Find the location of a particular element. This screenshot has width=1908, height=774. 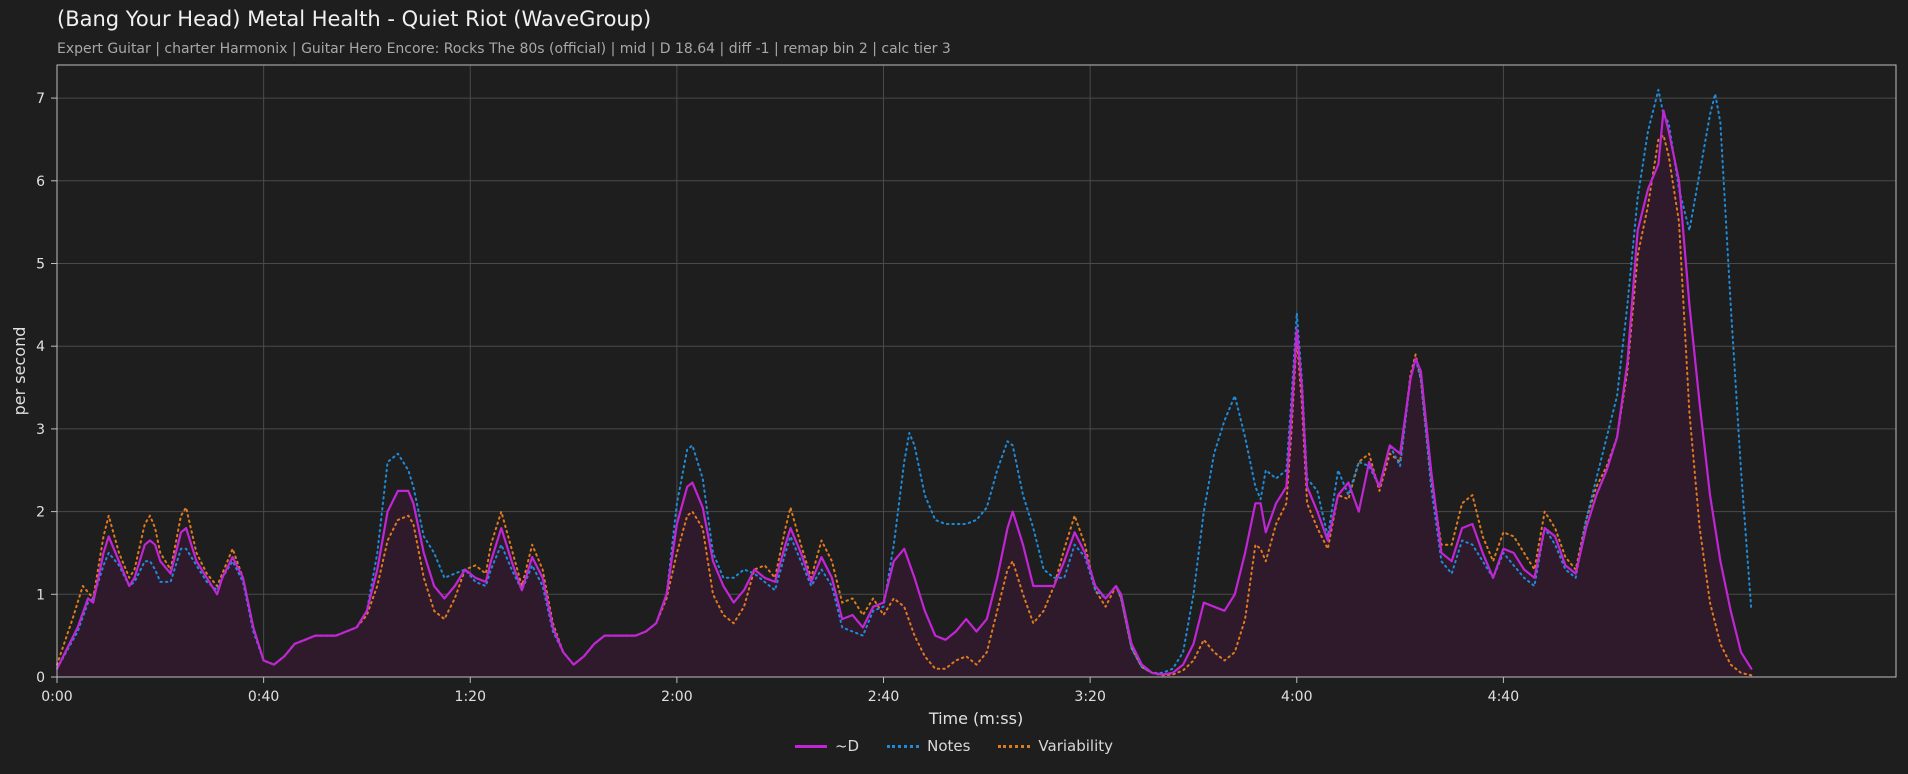

y-tick-label: 7 is located at coordinates (40, 99).